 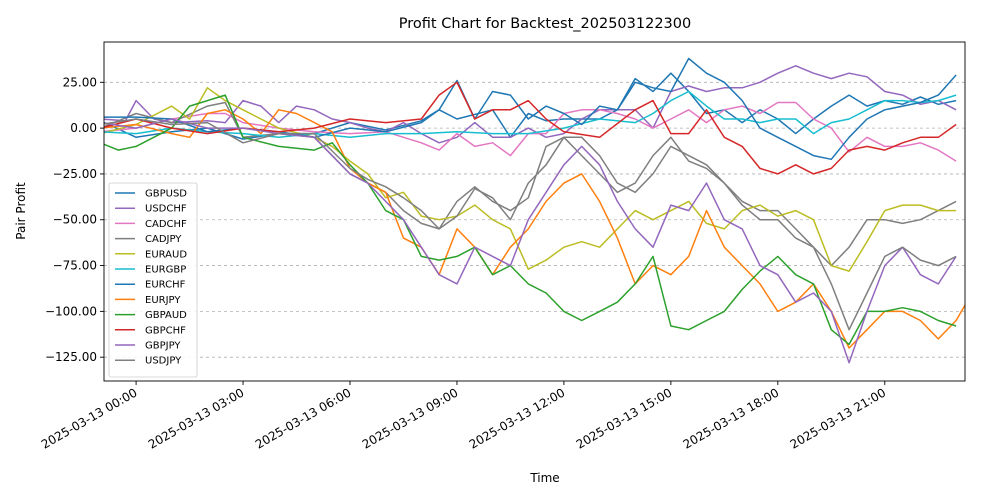 I want to click on y-tick-label: −125.00, so click(x=71, y=357).